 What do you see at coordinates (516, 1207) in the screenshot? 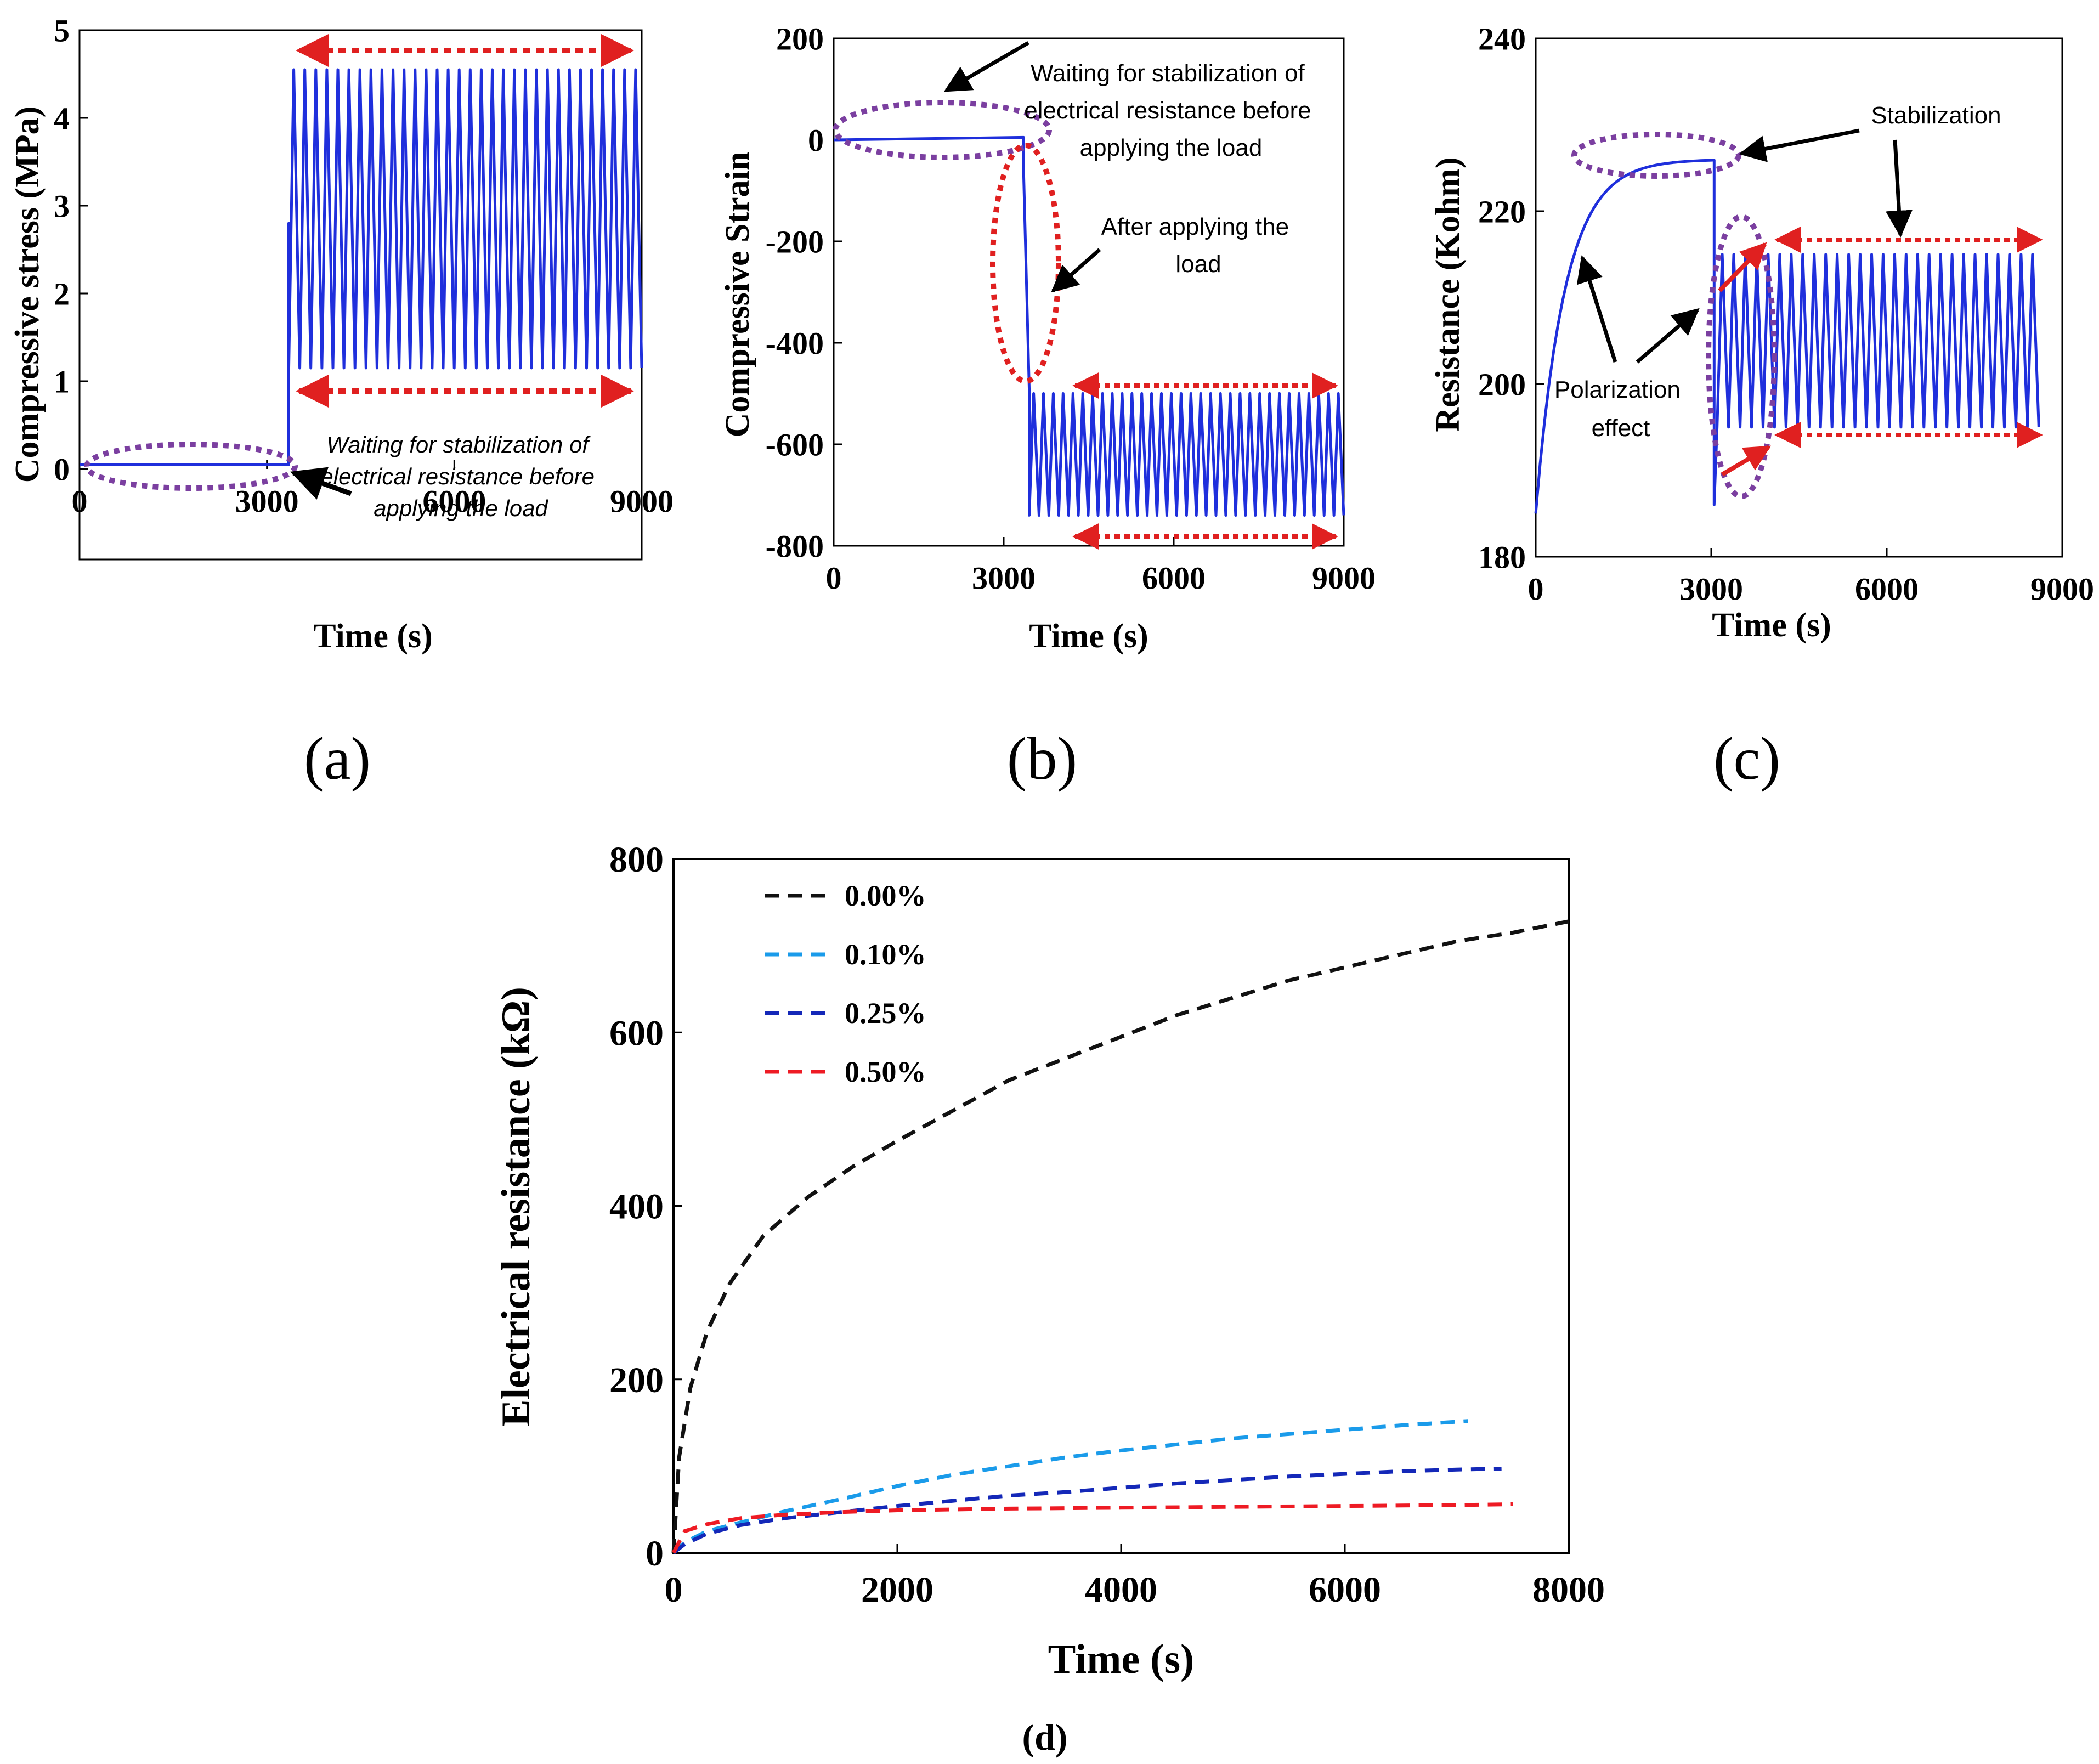
I see `panel-d-ylabel: Electrical resistance (kΩ)` at bounding box center [516, 1207].